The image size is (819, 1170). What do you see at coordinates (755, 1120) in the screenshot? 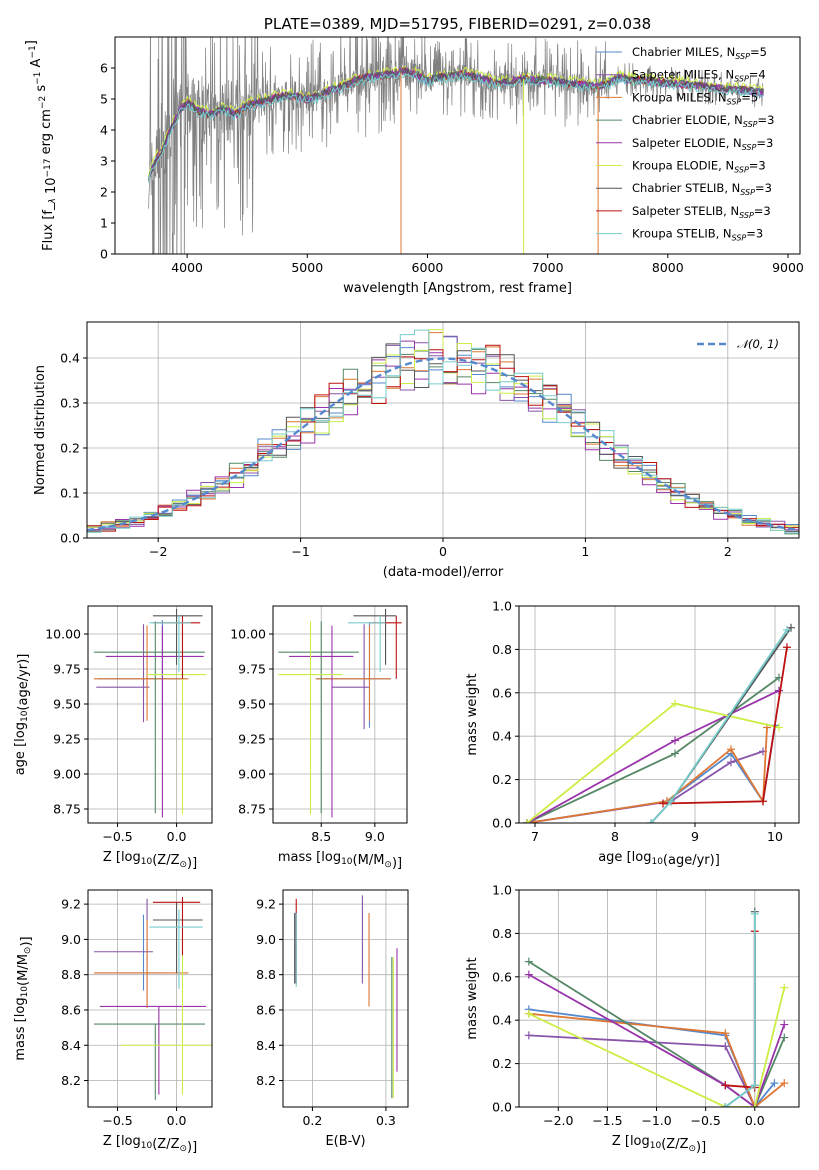
I see `x-tick-label: 0.0` at bounding box center [755, 1120].